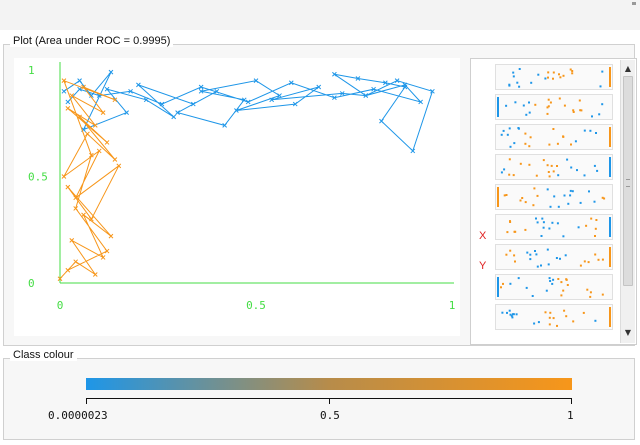 The image size is (640, 445). Describe the element at coordinates (483, 266) in the screenshot. I see `y-attribute-label: Y` at that location.